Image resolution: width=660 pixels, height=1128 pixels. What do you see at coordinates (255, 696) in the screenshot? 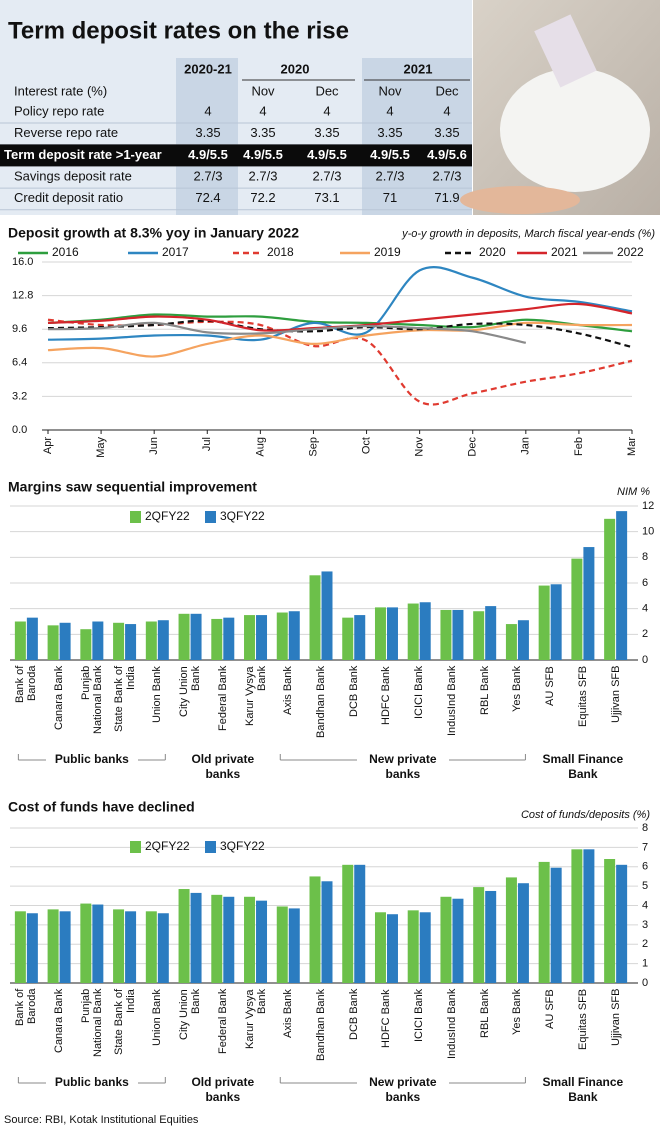
I see `x-tick-label: Karur Vysya Bank` at bounding box center [255, 696].